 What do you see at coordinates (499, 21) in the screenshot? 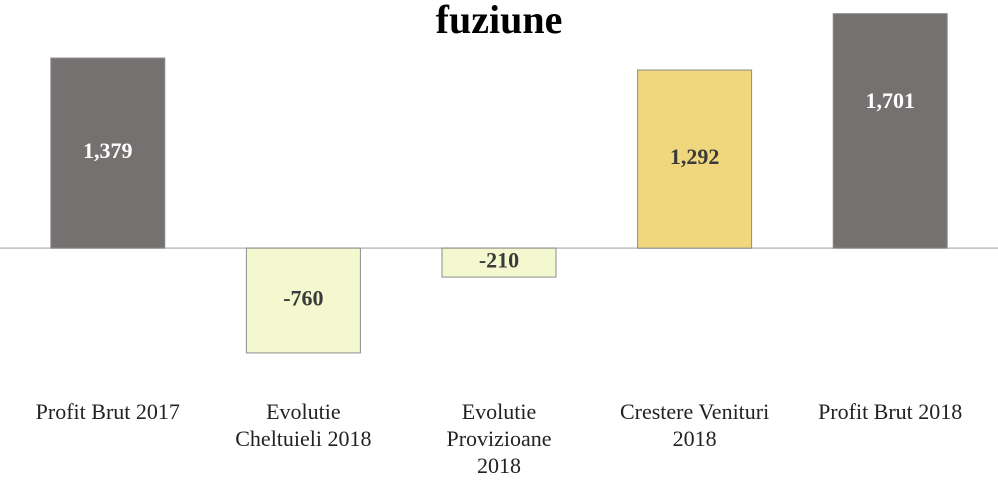
I see `chart-title: fuziune` at bounding box center [499, 21].